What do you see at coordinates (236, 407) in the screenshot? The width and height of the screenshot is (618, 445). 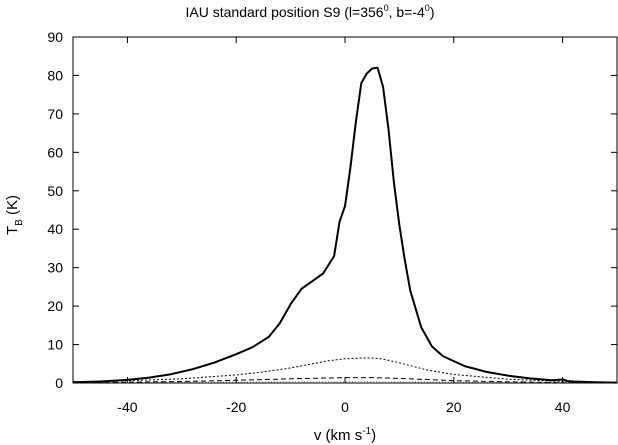 I see `x-tick-label: -20` at bounding box center [236, 407].